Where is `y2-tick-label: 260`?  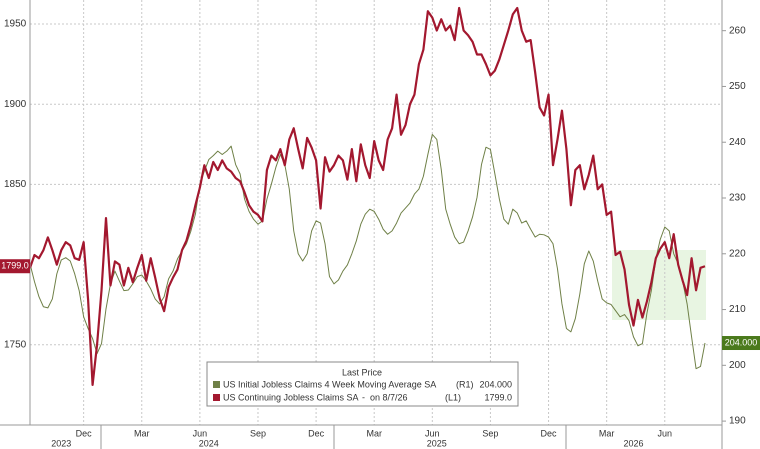 y2-tick-label: 260 is located at coordinates (737, 30).